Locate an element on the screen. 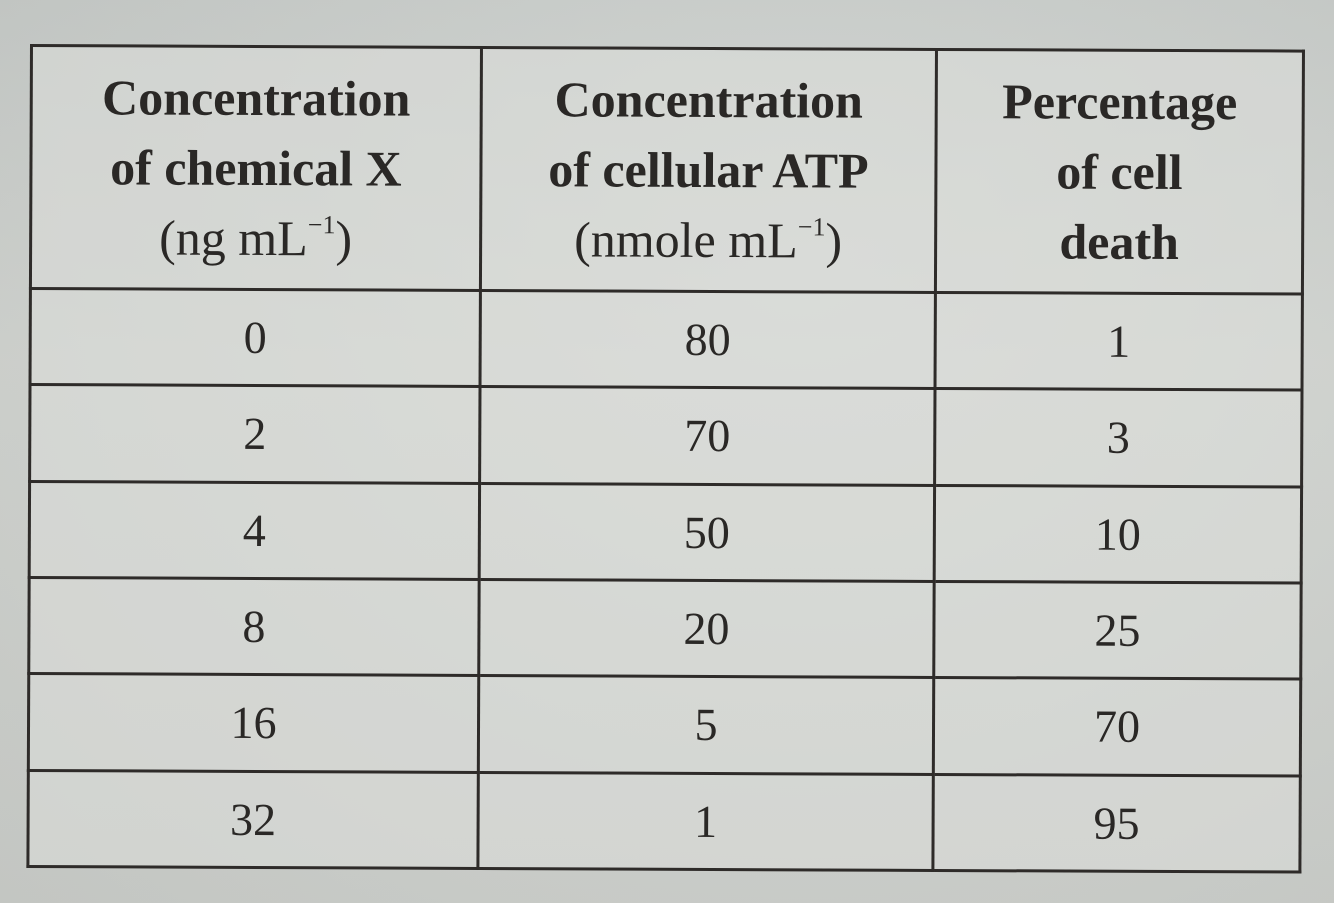  header-line: of cellular ATP is located at coordinates (708, 170).